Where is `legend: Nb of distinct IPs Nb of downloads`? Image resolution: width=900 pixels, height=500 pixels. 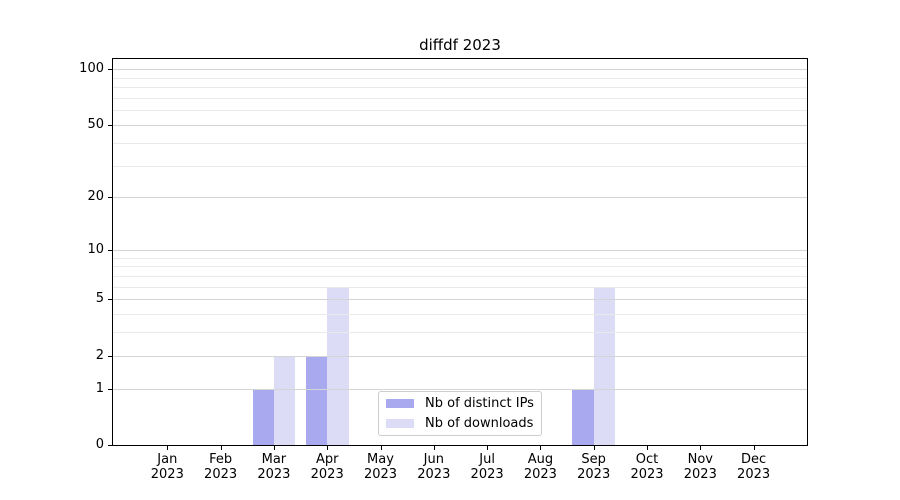
legend: Nb of distinct IPs Nb of downloads is located at coordinates (460, 413).